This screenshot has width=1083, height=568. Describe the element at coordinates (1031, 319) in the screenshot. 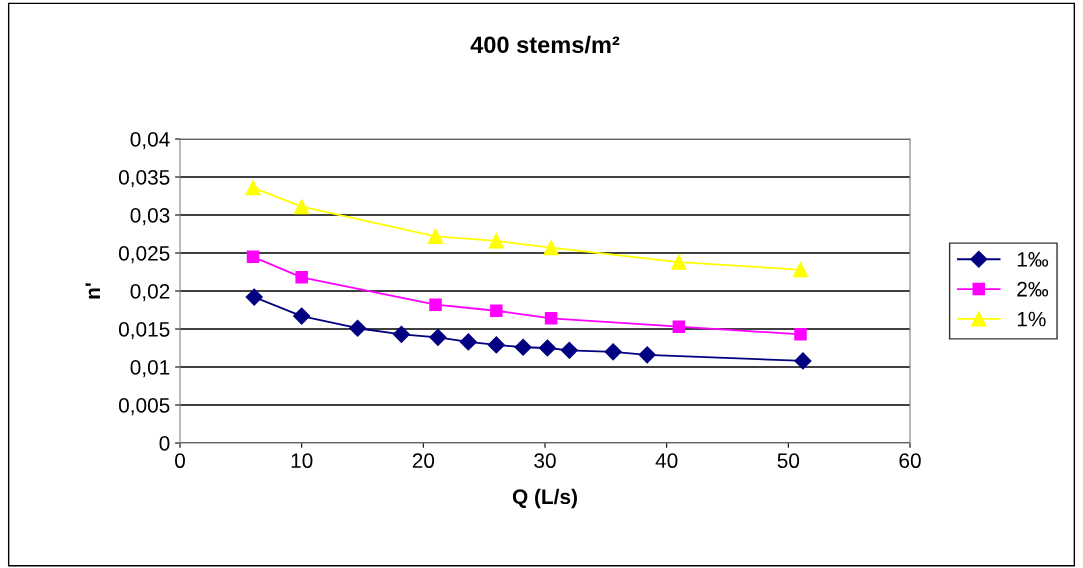

I see `legend-label: 1%` at that location.